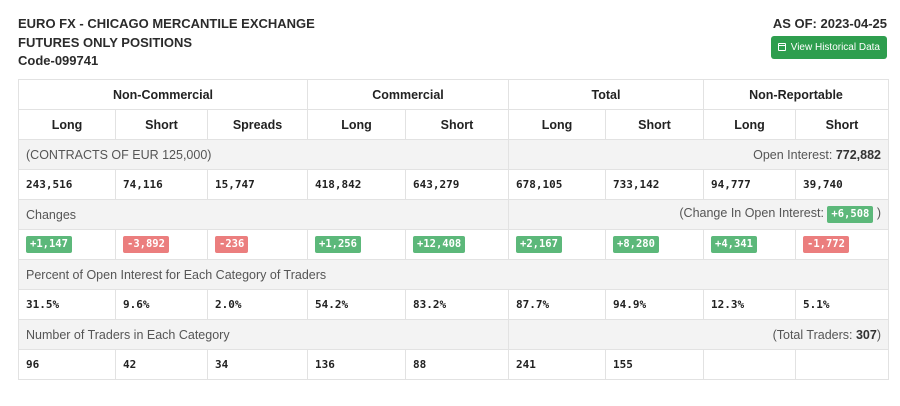 The image size is (900, 406). Describe the element at coordinates (858, 154) in the screenshot. I see `open-interest-value: 772,882` at that location.